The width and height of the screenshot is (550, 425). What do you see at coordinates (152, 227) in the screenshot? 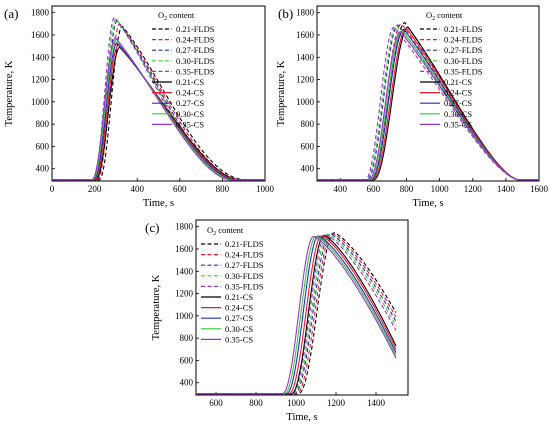
I see `panel-label: (c)` at bounding box center [152, 227].